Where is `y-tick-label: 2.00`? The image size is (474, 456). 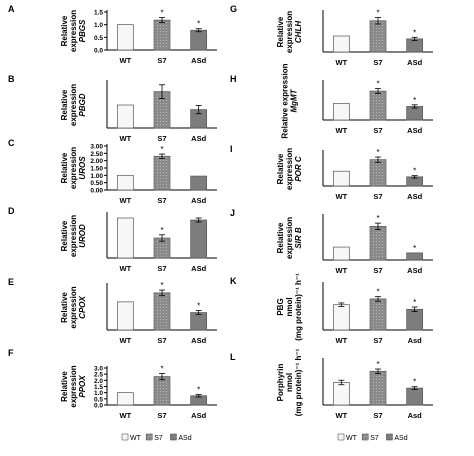 y-tick-label: 2.00 is located at coordinates (96, 161).